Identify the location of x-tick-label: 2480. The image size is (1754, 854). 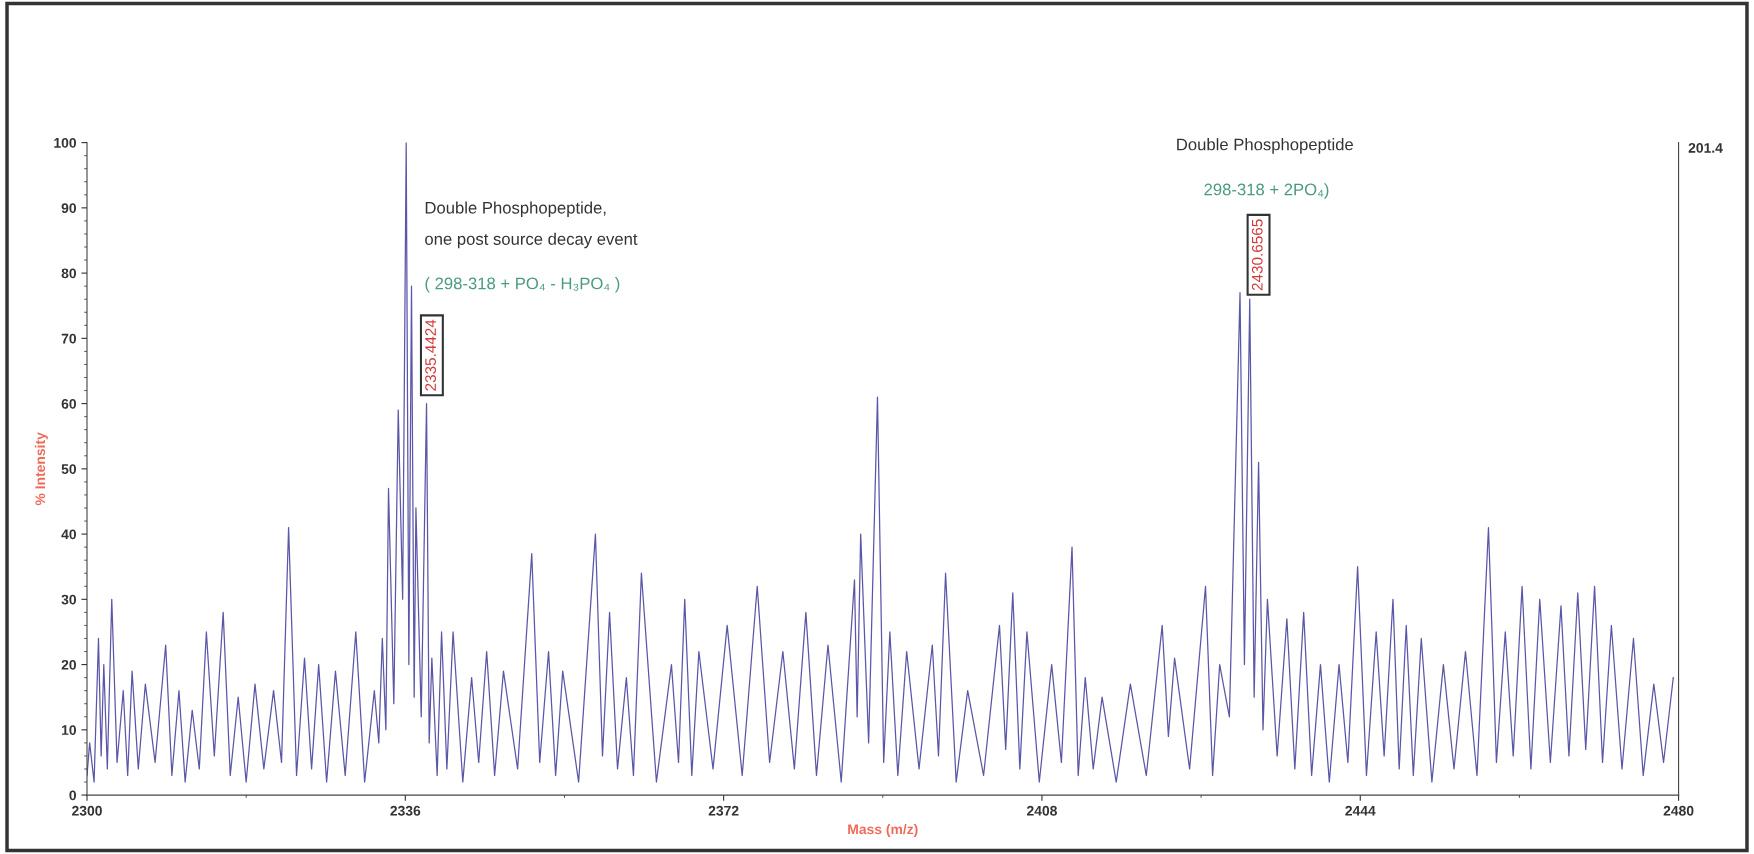
(1678, 810).